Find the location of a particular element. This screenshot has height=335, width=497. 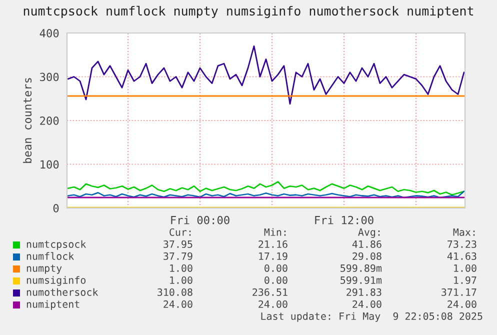

text: Min: is located at coordinates (275, 232).